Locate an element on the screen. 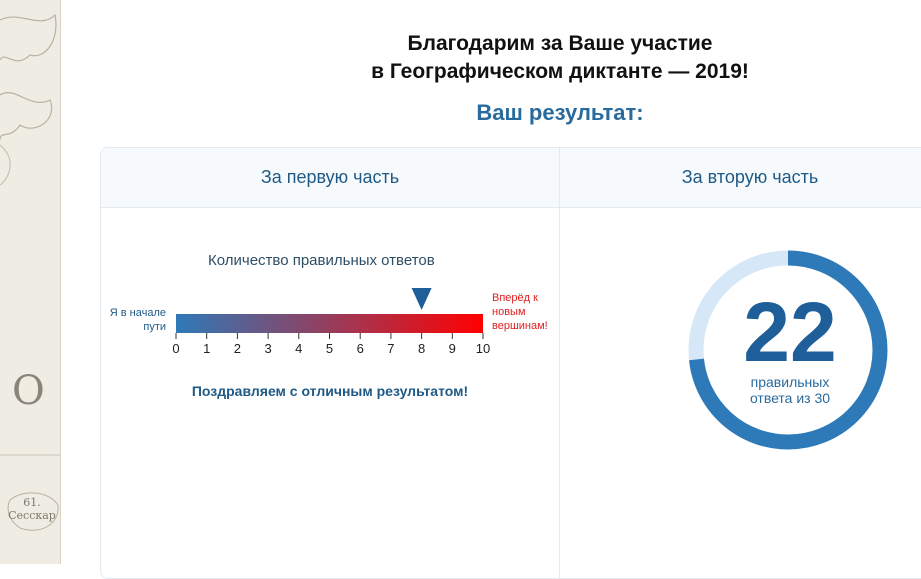 This screenshot has height=579, width=921. scale-tick-label: 1 is located at coordinates (206, 348).